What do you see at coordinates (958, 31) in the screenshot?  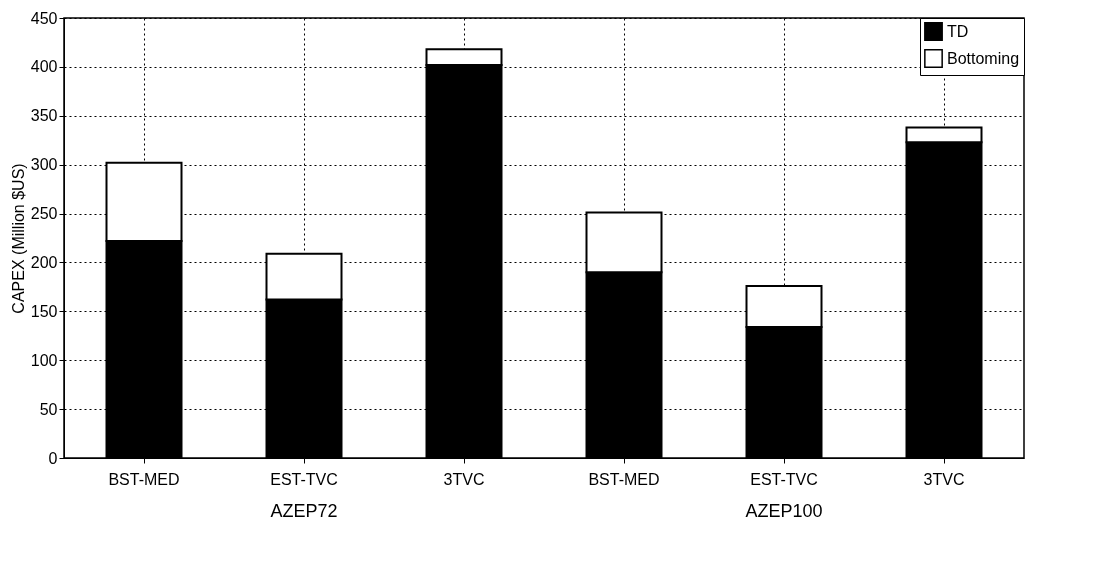 I see `legend-label: TD` at bounding box center [958, 31].